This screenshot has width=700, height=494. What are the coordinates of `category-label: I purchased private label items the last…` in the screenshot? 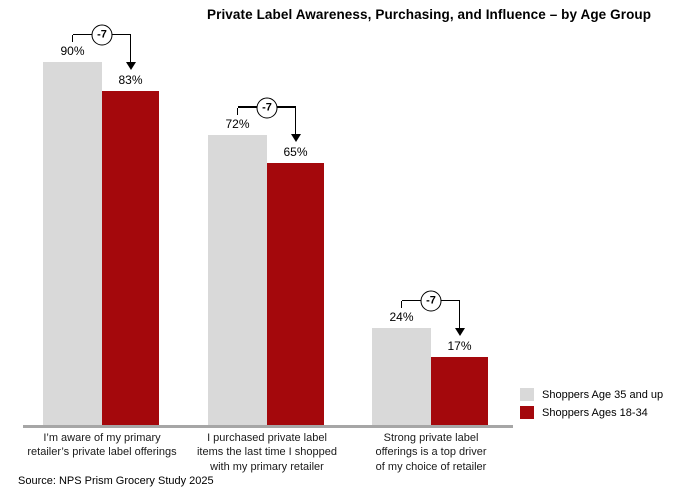 It's located at (266, 452).